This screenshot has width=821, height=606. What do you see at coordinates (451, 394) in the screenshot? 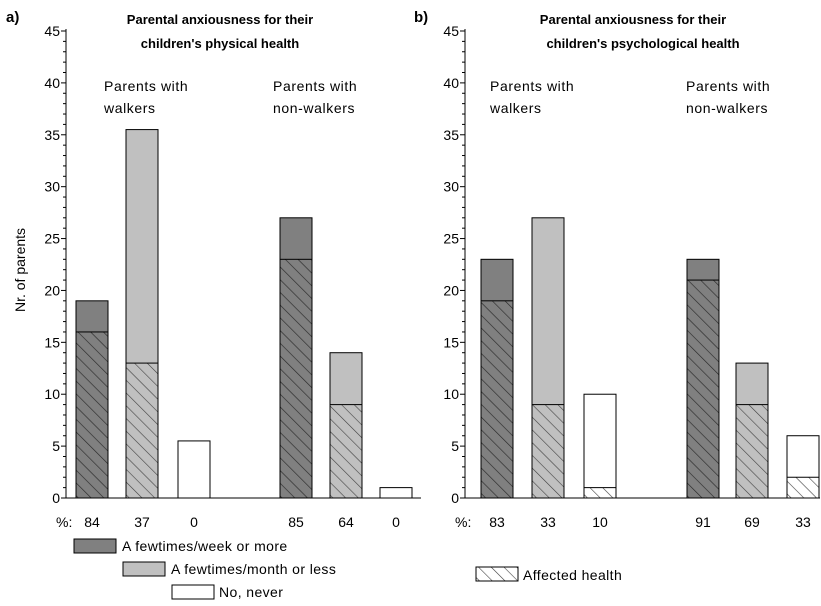
I see `panel-b-tick-label: 10` at bounding box center [451, 394].